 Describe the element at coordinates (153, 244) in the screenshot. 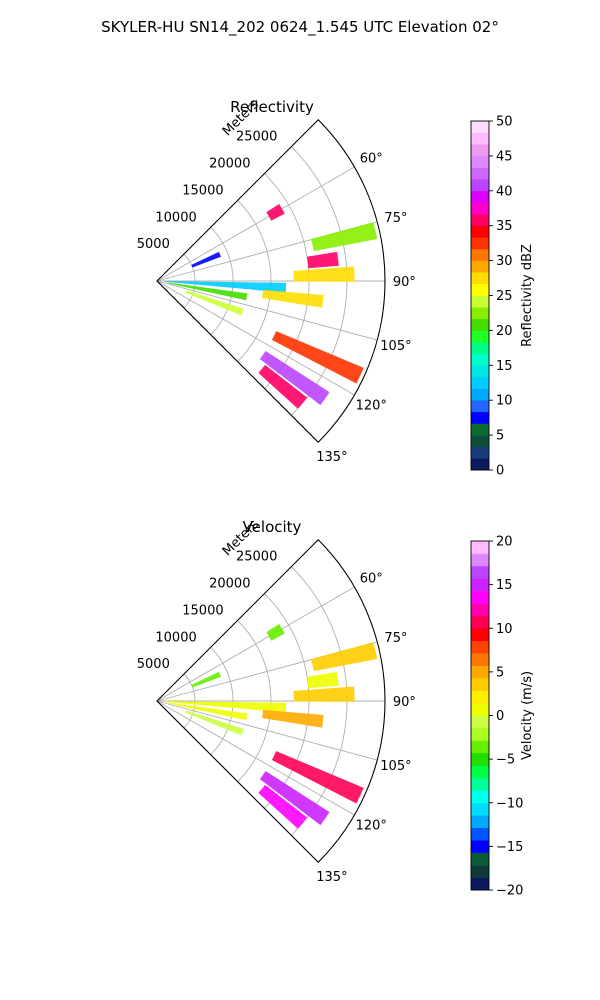

I see `radial-tick-label: 5000` at that location.